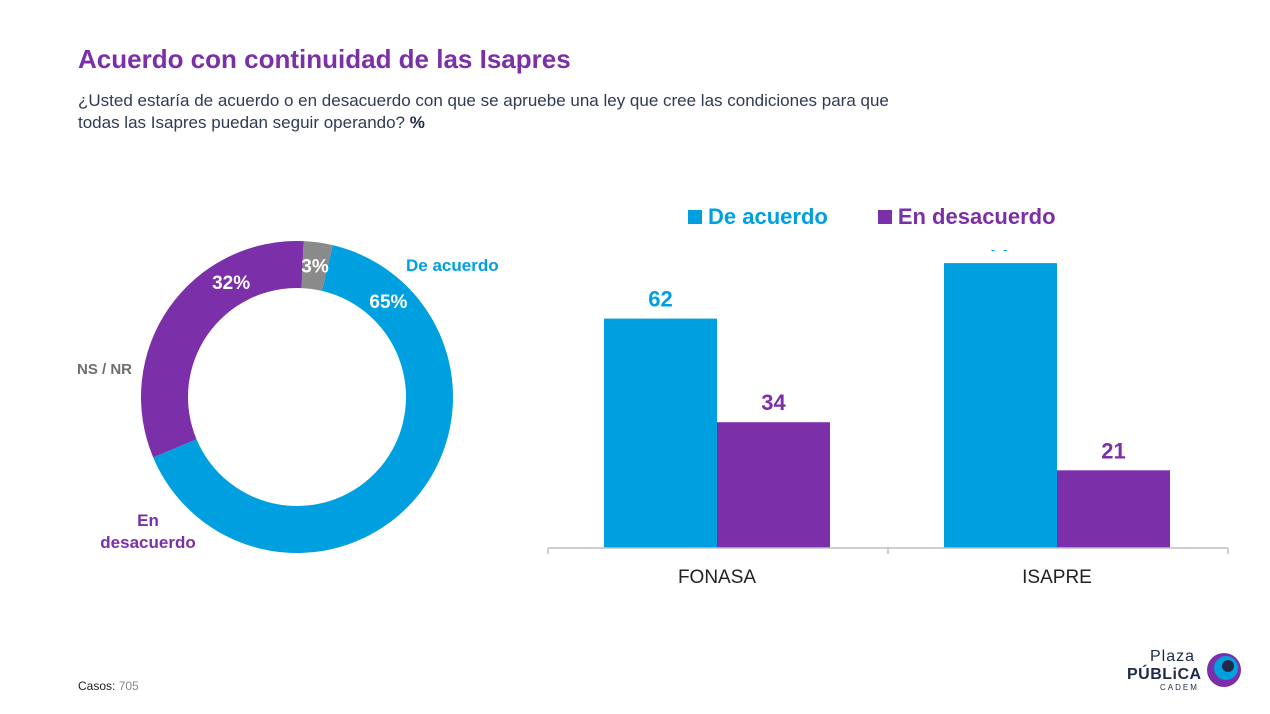 This screenshot has height=714, width=1270. Describe the element at coordinates (104, 369) in the screenshot. I see `donut-category-label-ns-nr: NS / NR` at that location.